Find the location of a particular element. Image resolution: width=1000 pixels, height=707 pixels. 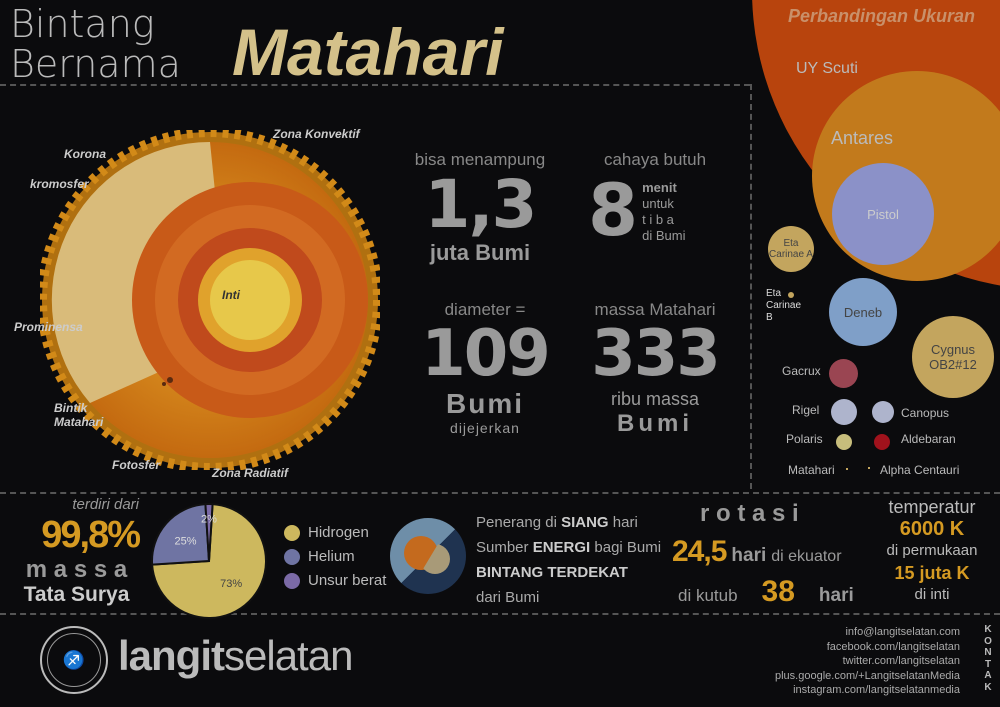

fact-light-unit: menit is located at coordinates (659, 187).